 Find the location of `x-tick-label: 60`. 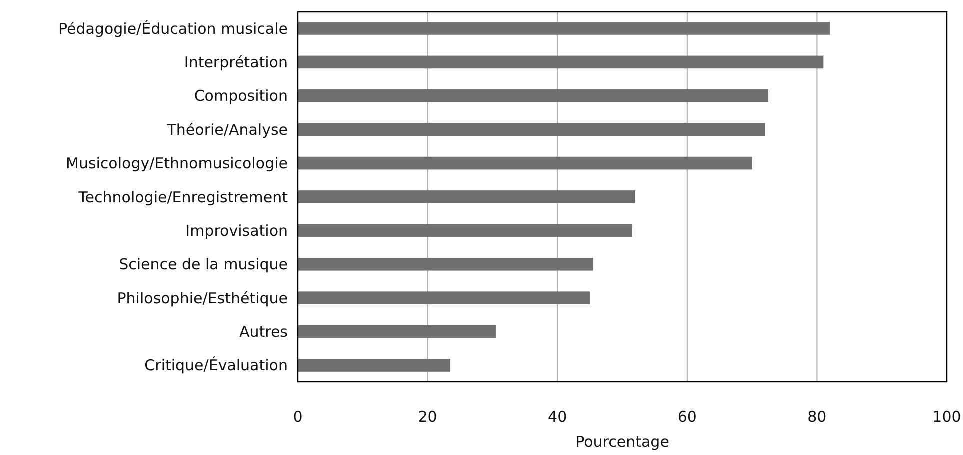

x-tick-label: 60 is located at coordinates (687, 417).